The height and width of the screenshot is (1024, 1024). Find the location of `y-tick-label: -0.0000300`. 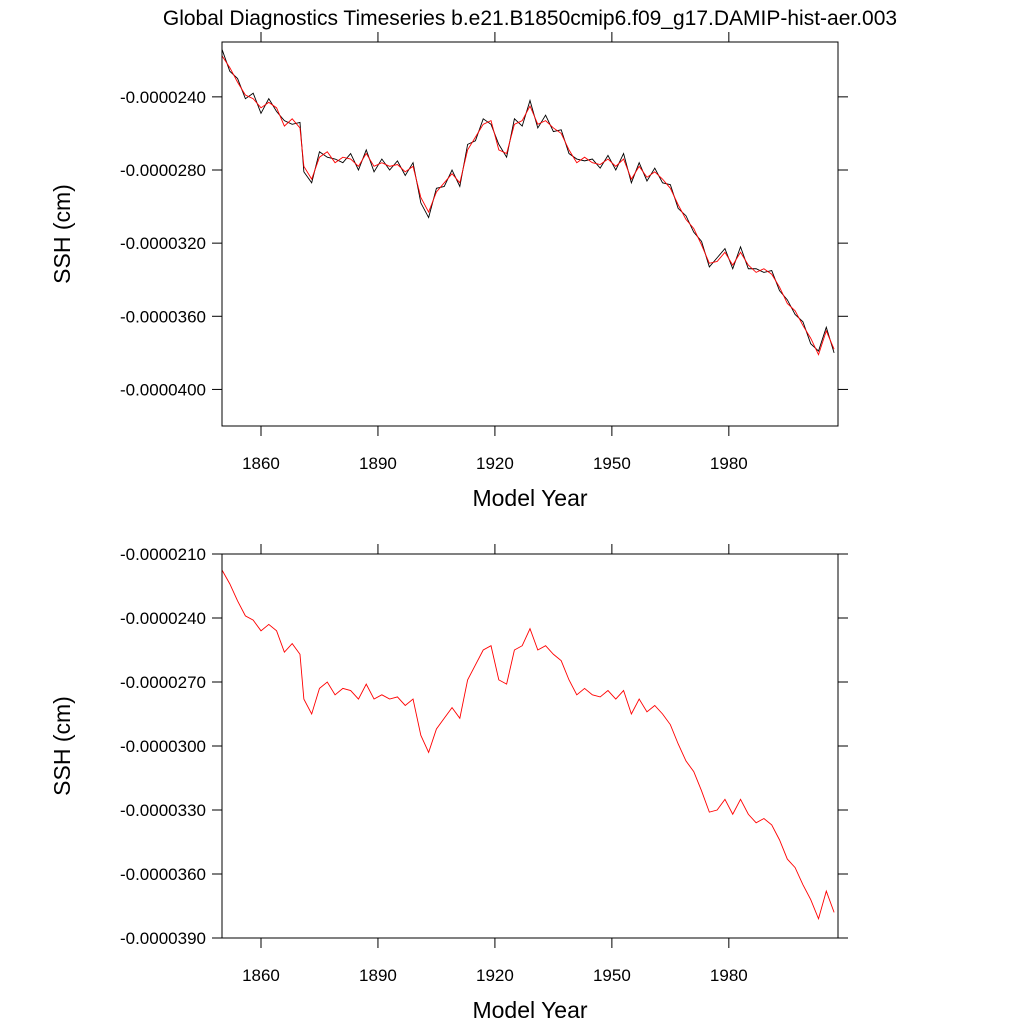

y-tick-label: -0.0000300 is located at coordinates (163, 746).